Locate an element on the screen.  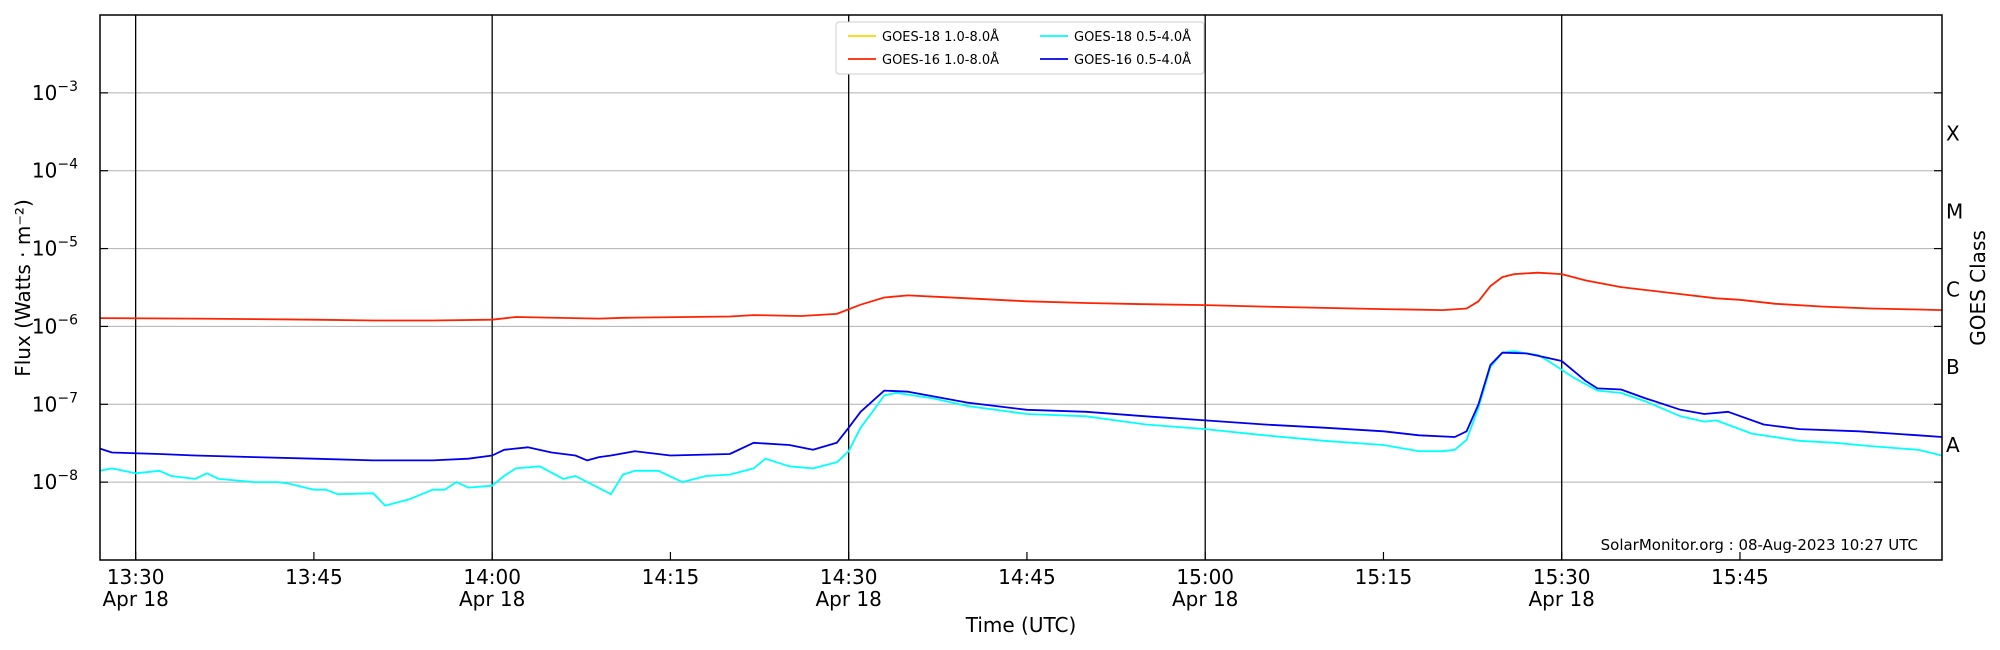
goes-class-label: X is located at coordinates (1953, 134).